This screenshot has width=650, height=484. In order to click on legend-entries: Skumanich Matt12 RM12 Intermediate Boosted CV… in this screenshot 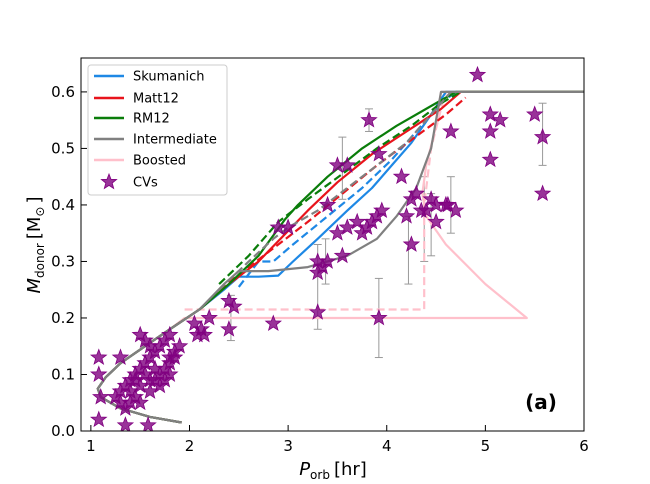, I will do `click(155, 130)`.